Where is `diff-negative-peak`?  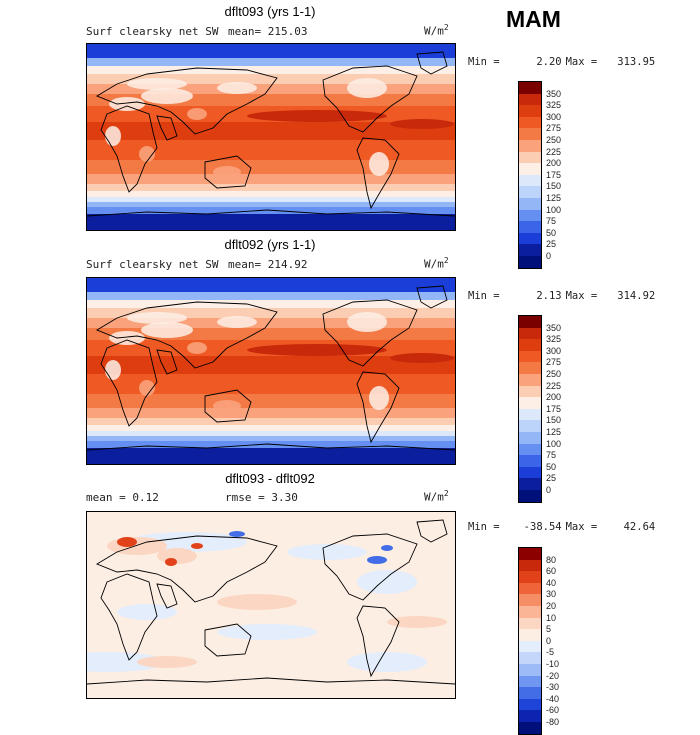
diff-negative-peak is located at coordinates (387, 548).